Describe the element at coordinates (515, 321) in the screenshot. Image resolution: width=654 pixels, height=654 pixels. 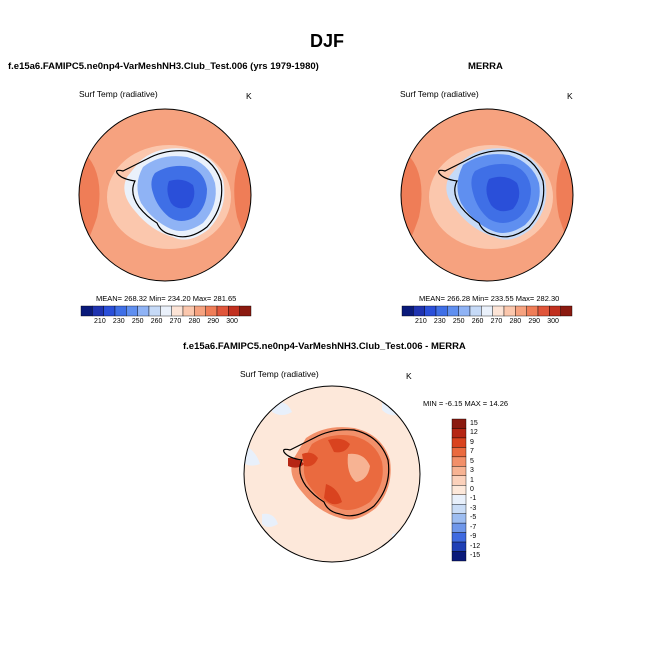
I see `panel2-colorbar-tick-label: 280` at that location.